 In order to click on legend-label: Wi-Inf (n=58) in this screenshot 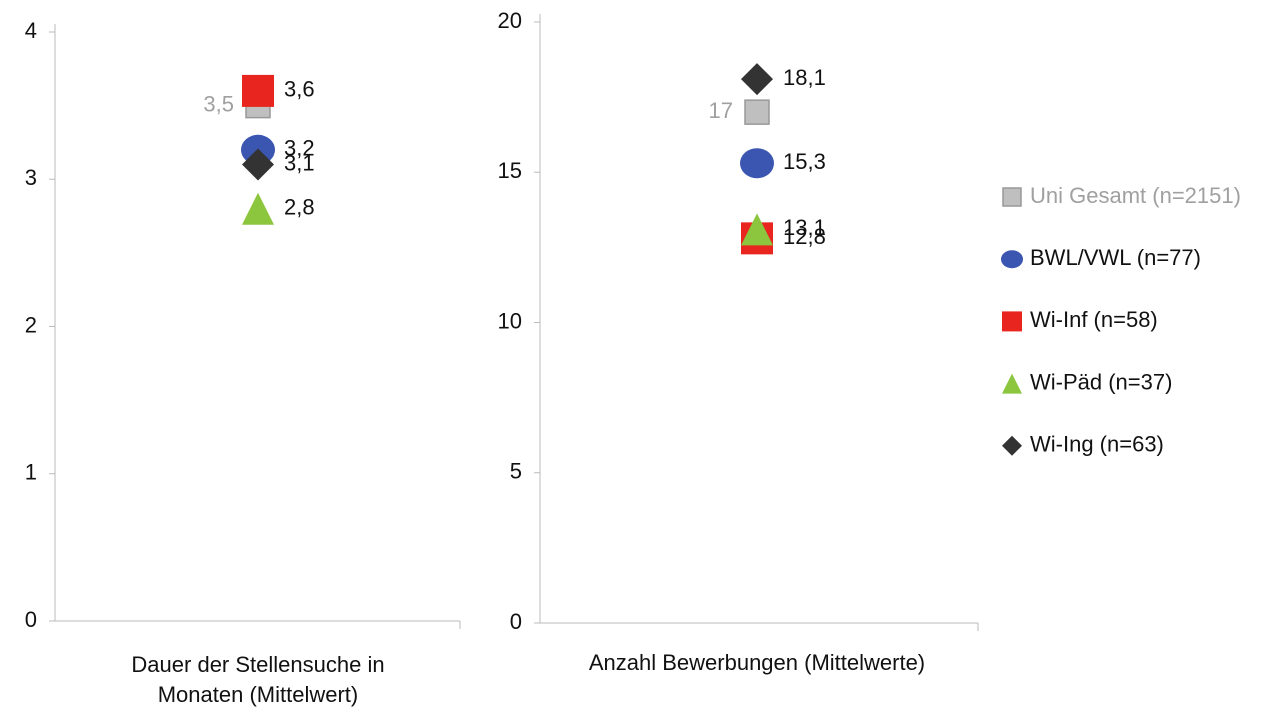, I will do `click(1094, 319)`.